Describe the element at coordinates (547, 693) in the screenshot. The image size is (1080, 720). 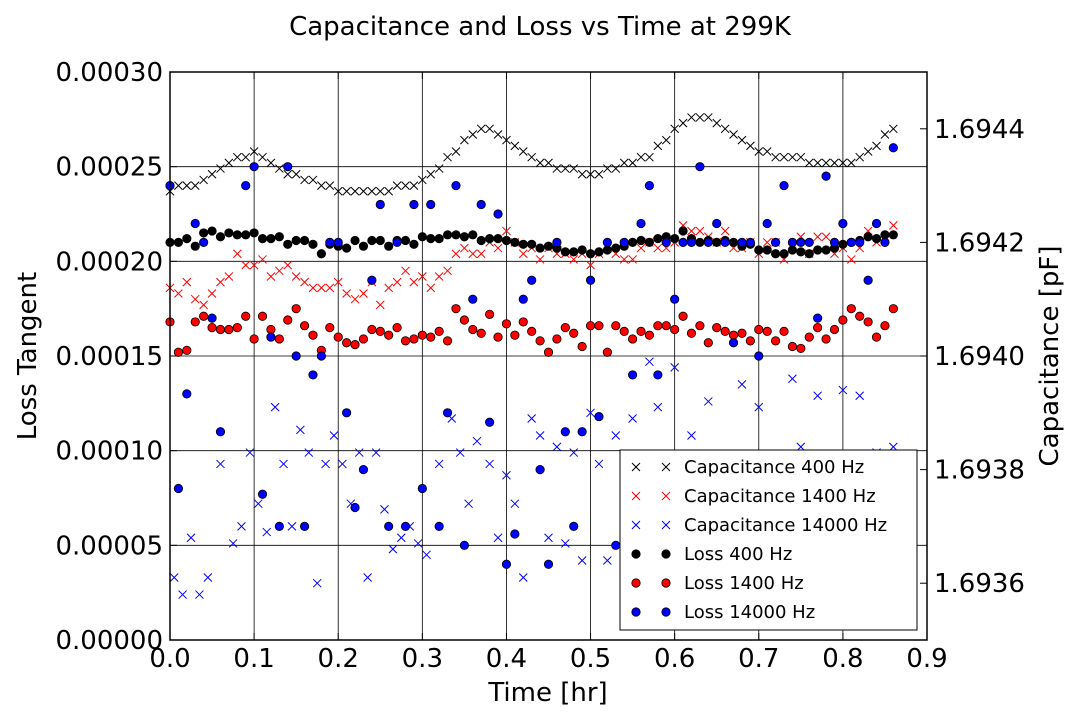
I see `x-axis-label: Time [hr]` at that location.